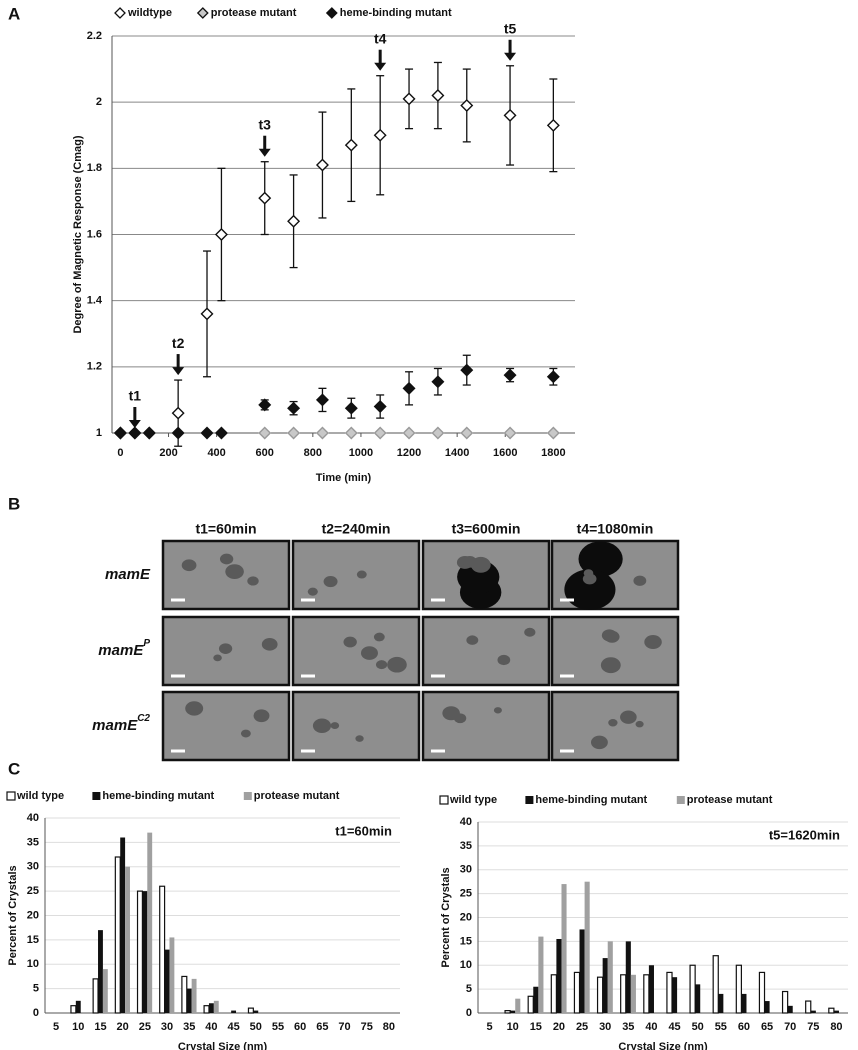  Describe the element at coordinates (356, 529) in the screenshot. I see `column-header: t2=240min` at that location.